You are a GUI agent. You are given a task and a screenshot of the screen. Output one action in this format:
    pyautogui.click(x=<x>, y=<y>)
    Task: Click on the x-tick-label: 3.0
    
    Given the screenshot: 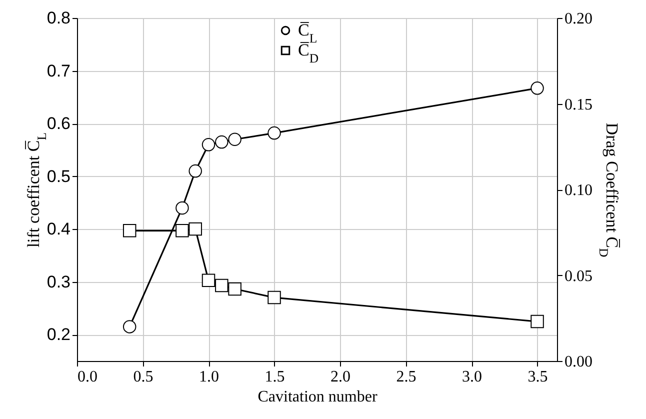 What is the action you would take?
    pyautogui.click(x=472, y=377)
    